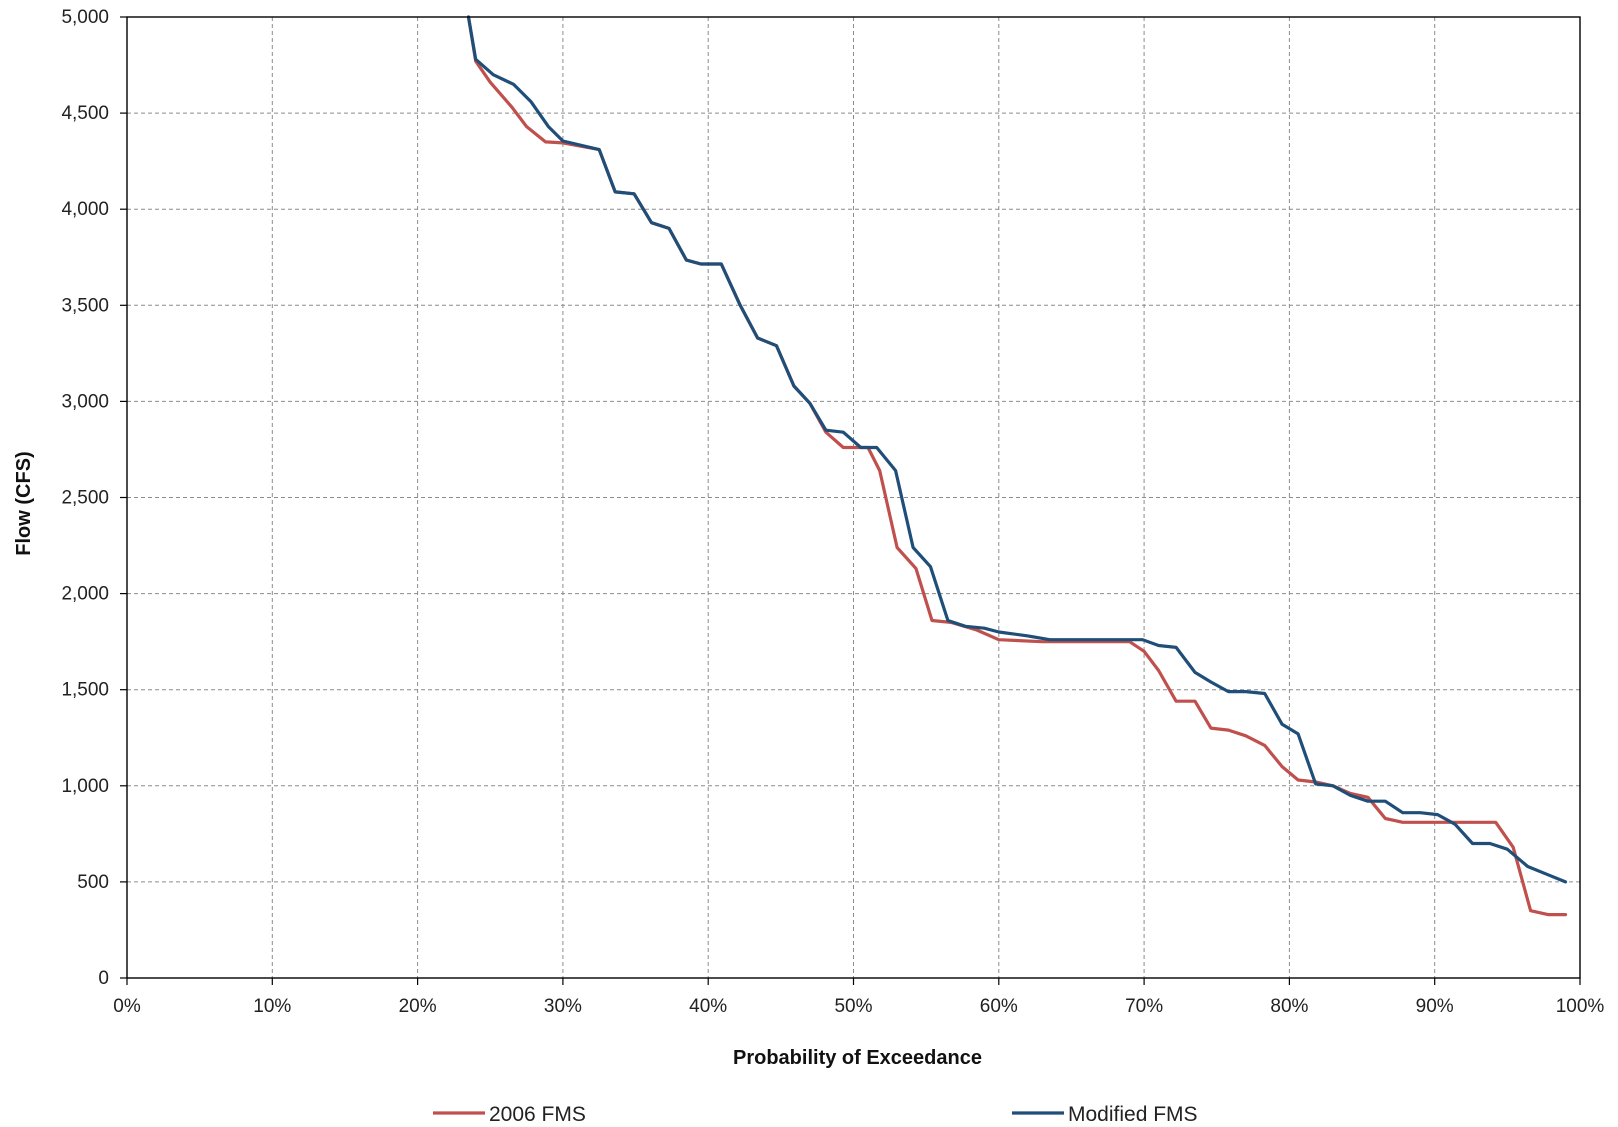 The height and width of the screenshot is (1127, 1618). What do you see at coordinates (999, 1006) in the screenshot?
I see `x-tick-label: 60%` at bounding box center [999, 1006].